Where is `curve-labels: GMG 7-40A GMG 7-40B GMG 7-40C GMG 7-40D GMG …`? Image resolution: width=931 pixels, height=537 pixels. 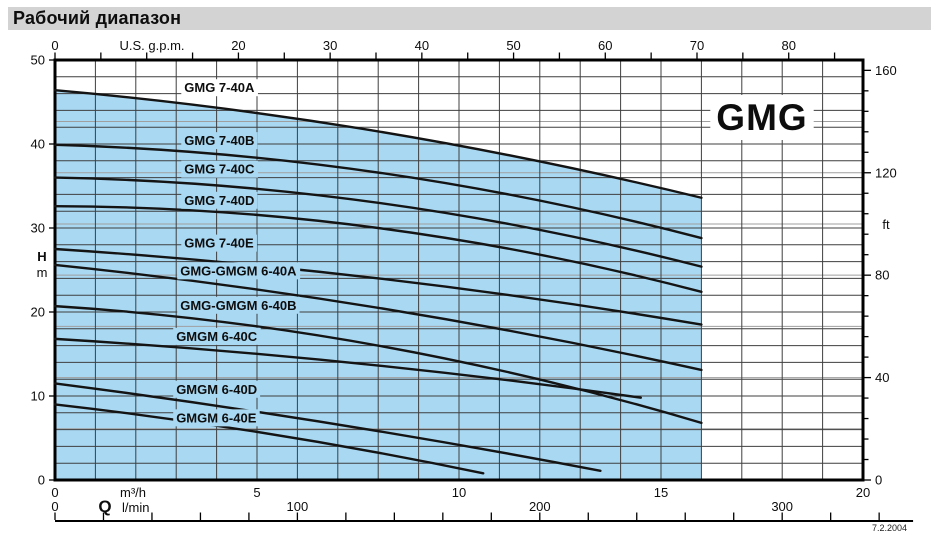
curve-labels: GMG 7-40A GMG 7-40B GMG 7-40C GMG 7-40D GMG … is located at coordinates (237, 253).